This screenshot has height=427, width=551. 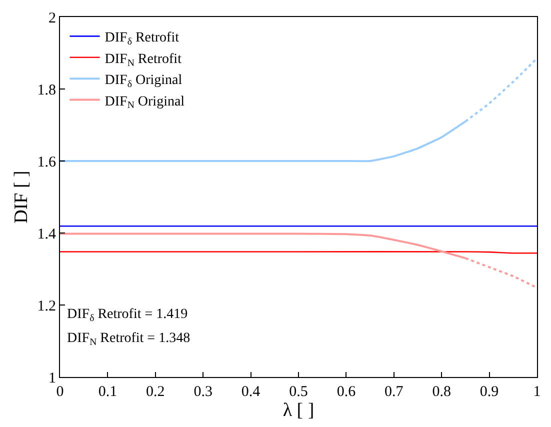 What do you see at coordinates (346, 392) in the screenshot?
I see `x-tick-label: 0.6` at bounding box center [346, 392].